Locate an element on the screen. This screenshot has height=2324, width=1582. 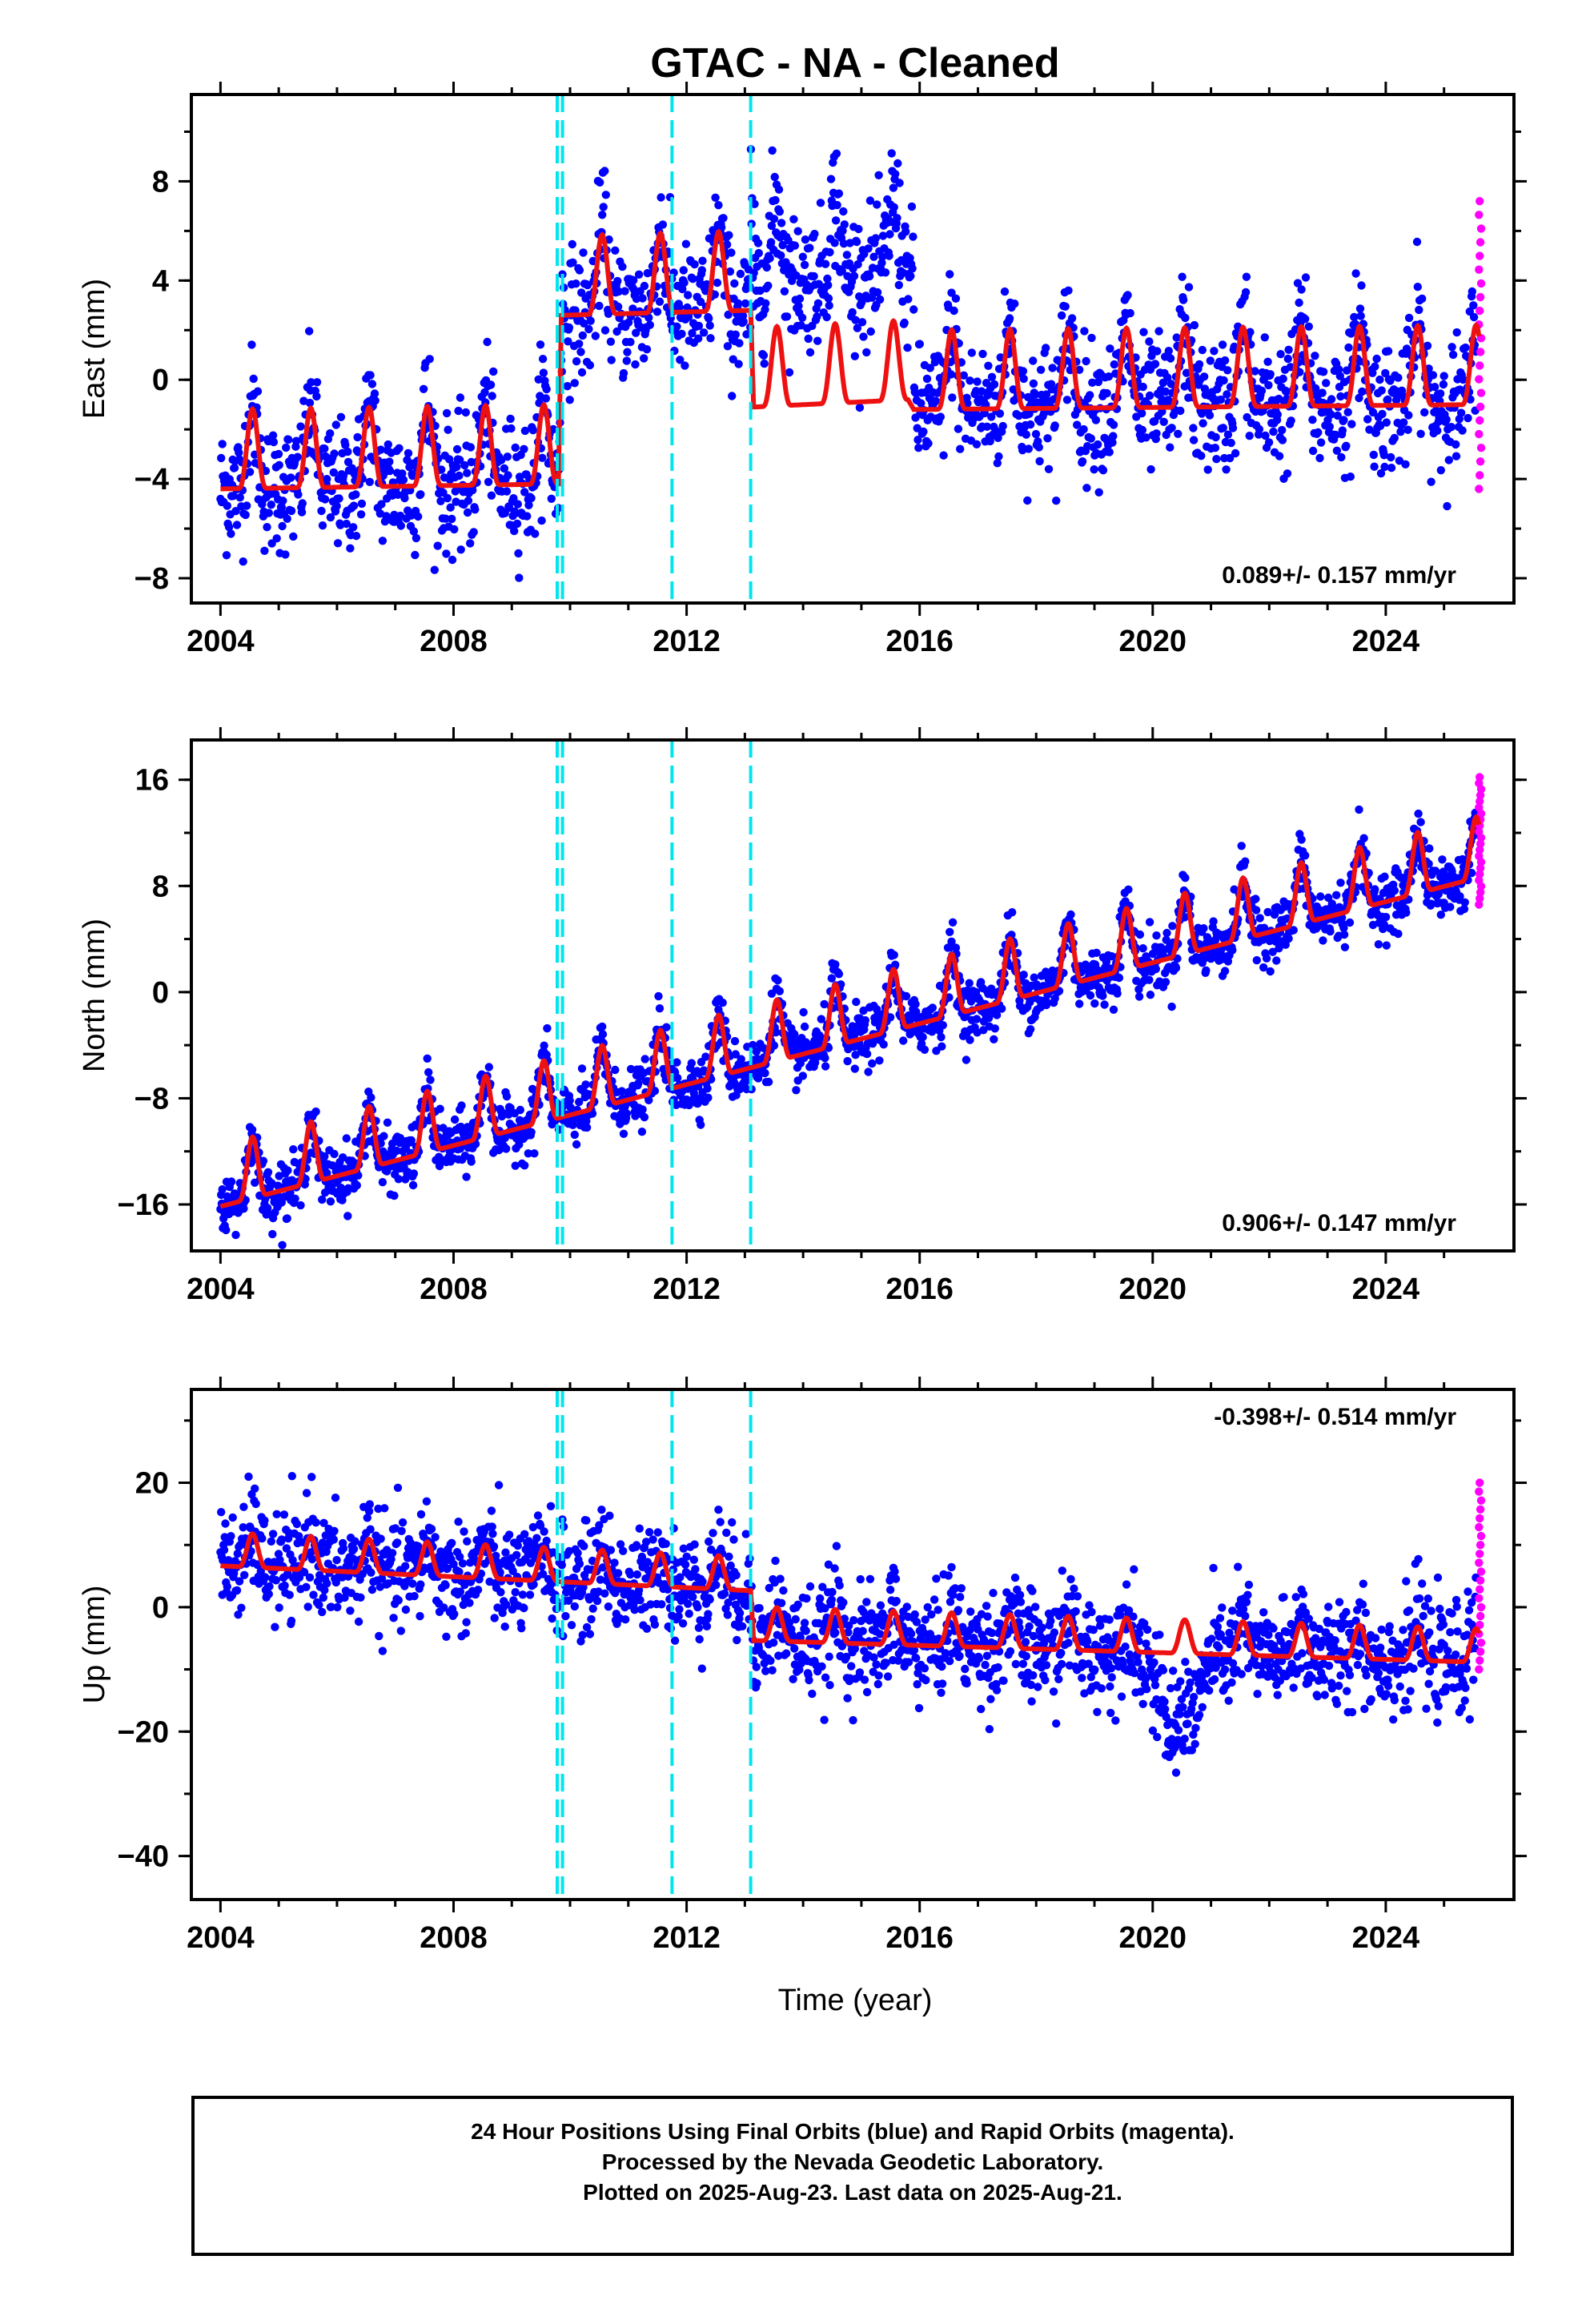
up-final-points is located at coordinates (848, 1624).